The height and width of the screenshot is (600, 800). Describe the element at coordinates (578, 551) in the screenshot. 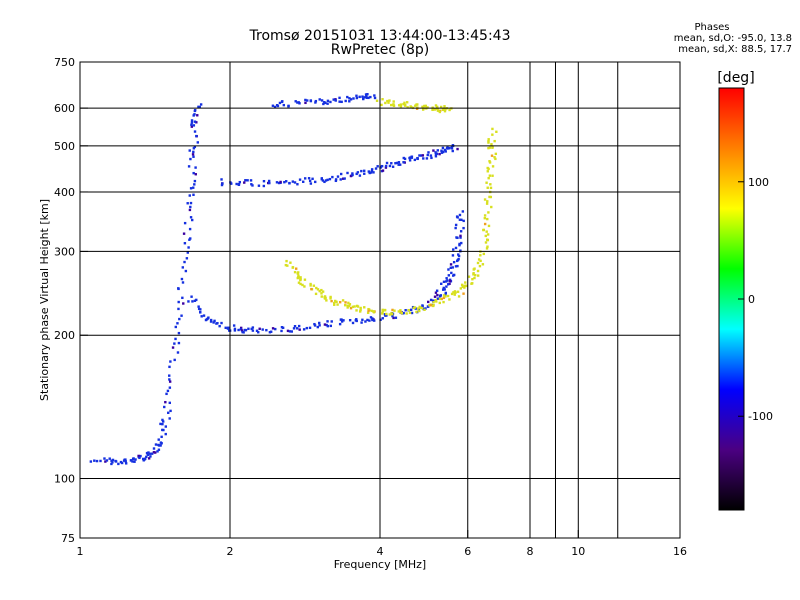

I see `x-tick-label: 10` at that location.